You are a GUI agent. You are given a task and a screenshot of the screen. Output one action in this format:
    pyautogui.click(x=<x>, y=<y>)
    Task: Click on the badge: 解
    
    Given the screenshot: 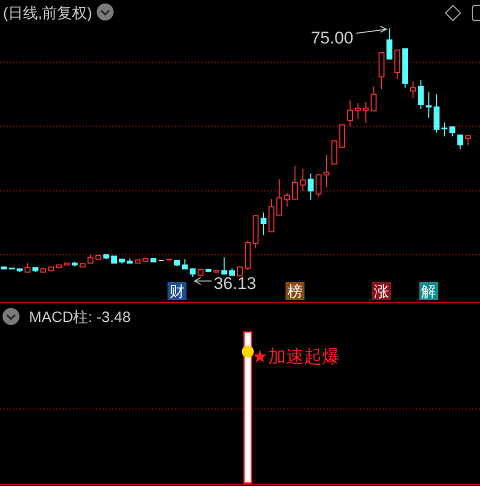 What is the action you would take?
    pyautogui.click(x=428, y=291)
    